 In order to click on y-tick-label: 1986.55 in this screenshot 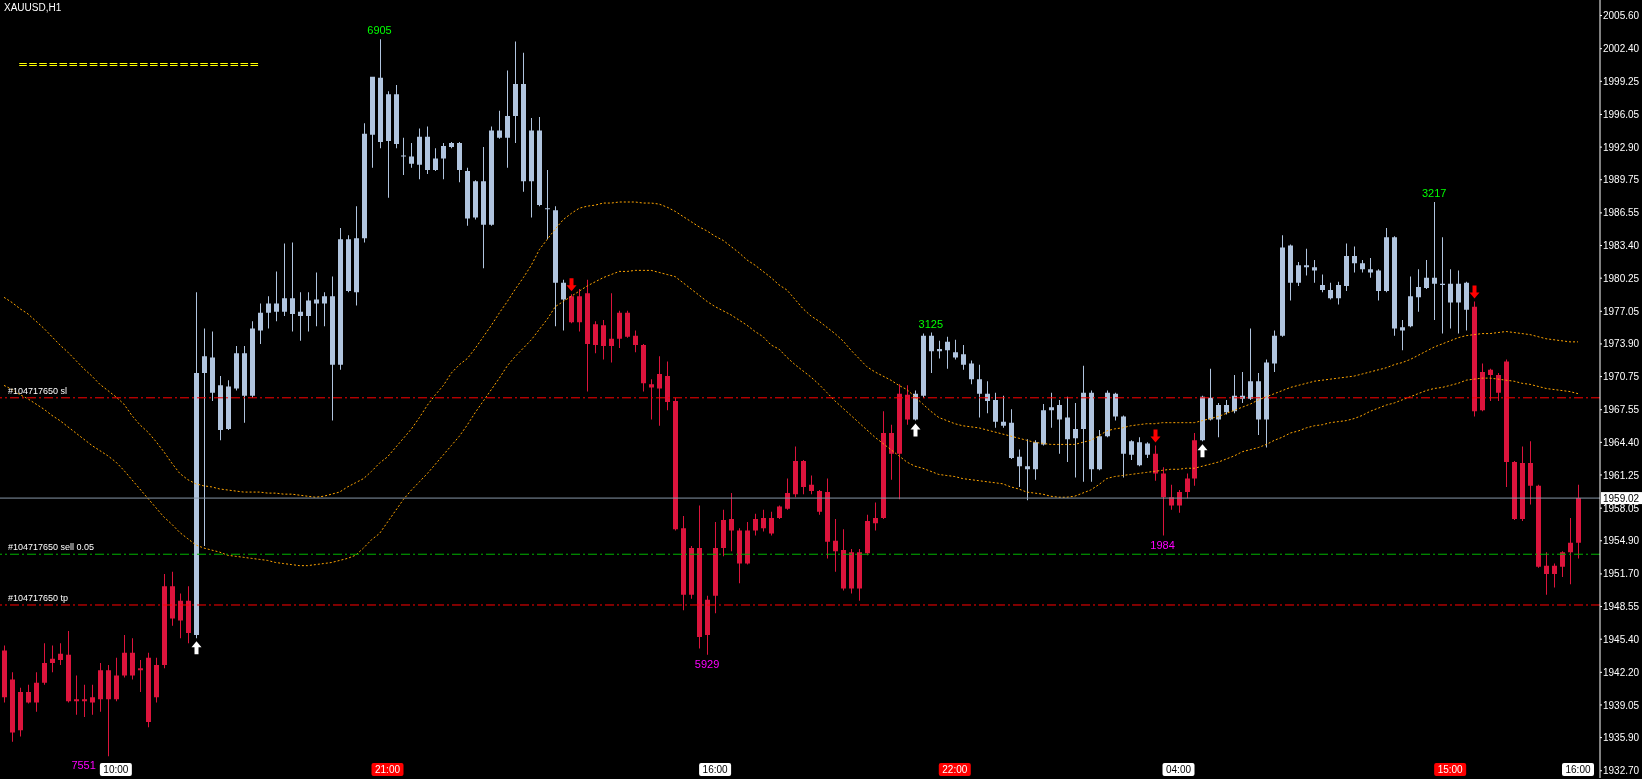, I will do `click(1621, 213)`.